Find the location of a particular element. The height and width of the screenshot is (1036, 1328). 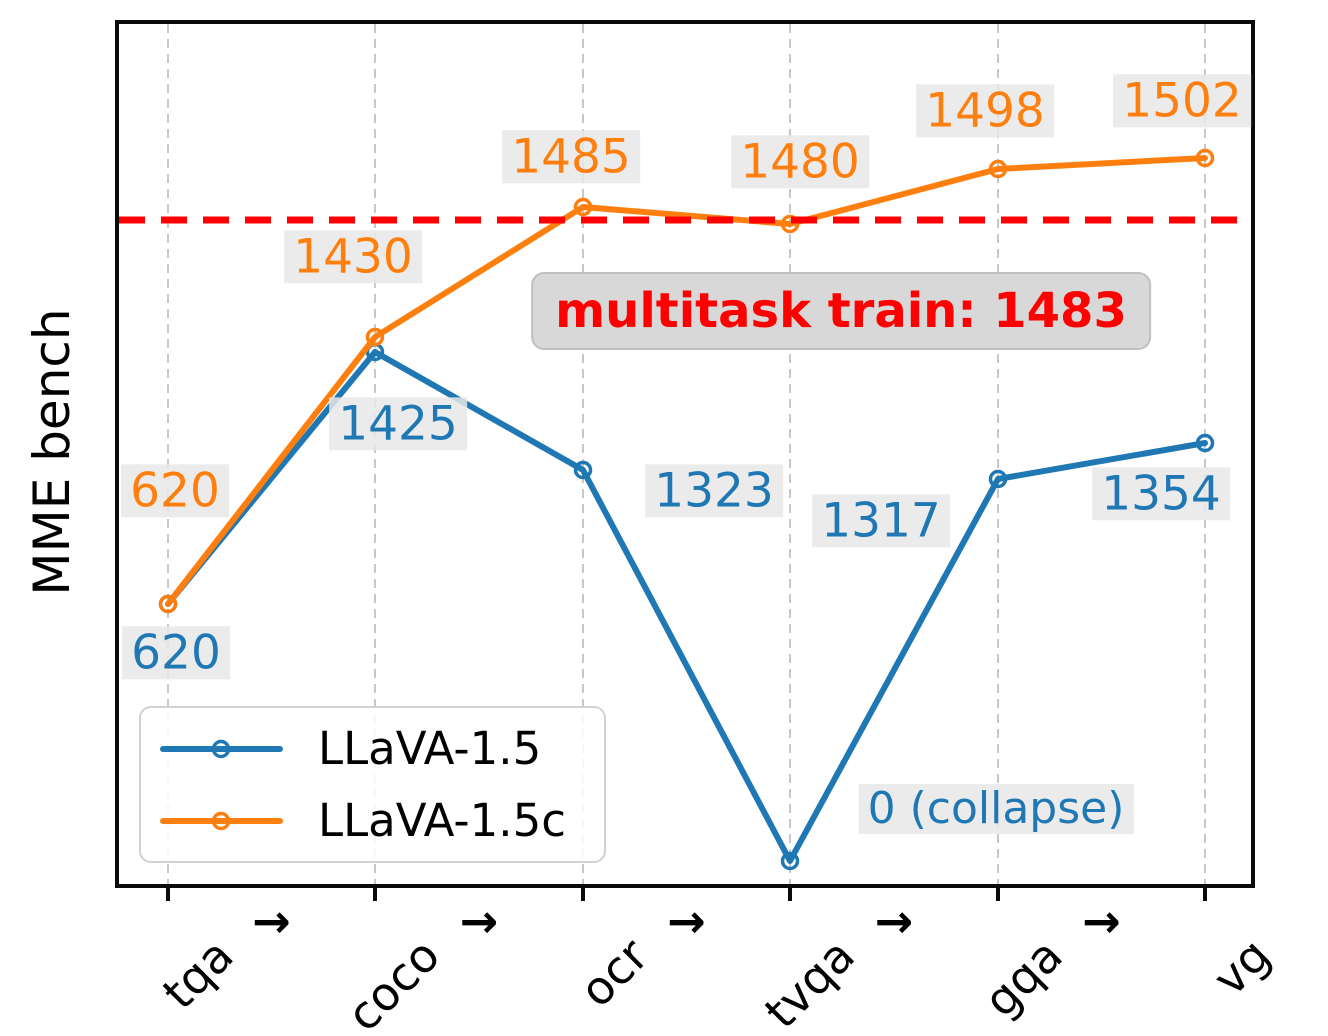

marker-llava-1.5c-tqa is located at coordinates (168, 604).